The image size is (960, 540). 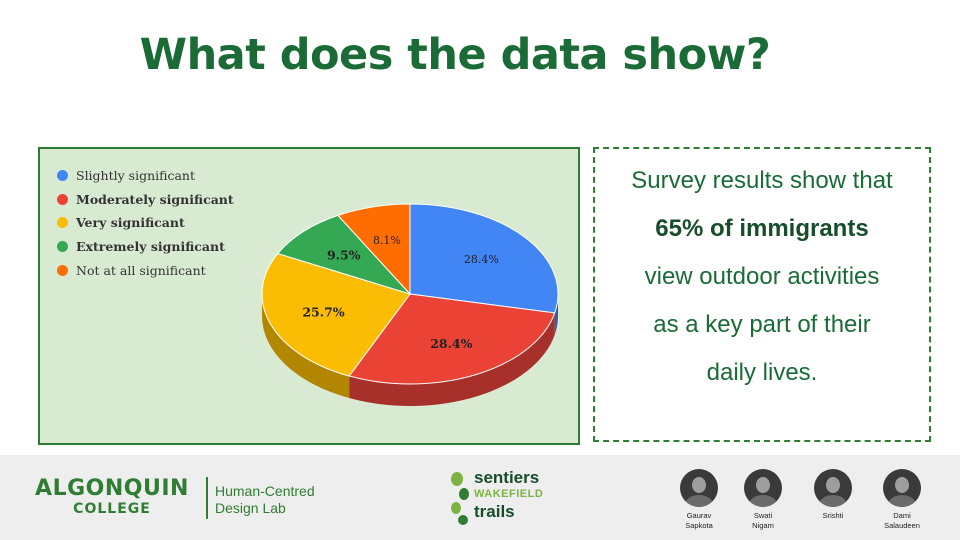 What do you see at coordinates (135, 176) in the screenshot?
I see `legend-label: Slightly significant` at bounding box center [135, 176].